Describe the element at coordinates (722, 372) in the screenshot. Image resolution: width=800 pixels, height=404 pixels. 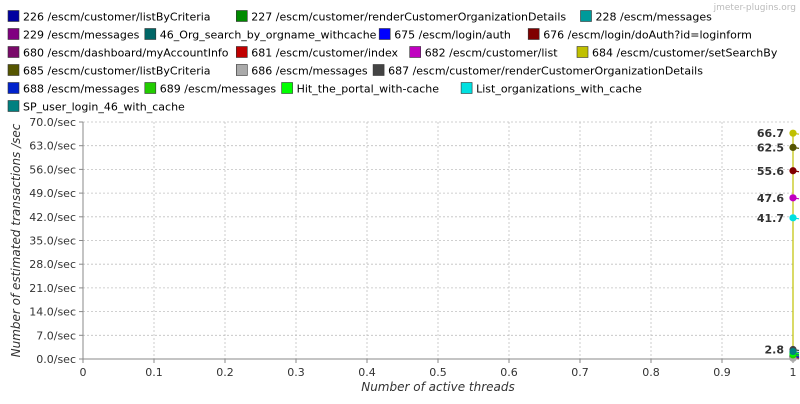
I see `x-tick-label: 0.9` at that location.